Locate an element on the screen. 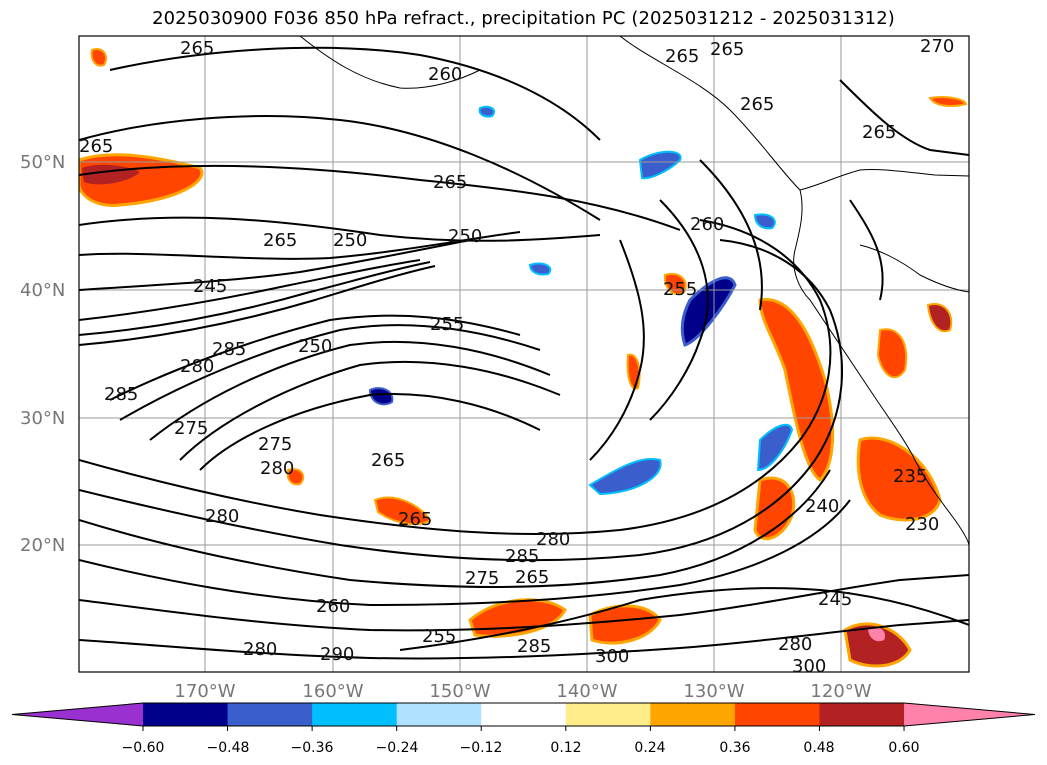 The height and width of the screenshot is (765, 1047). colorbar-tick-label: −0.36 is located at coordinates (312, 748).